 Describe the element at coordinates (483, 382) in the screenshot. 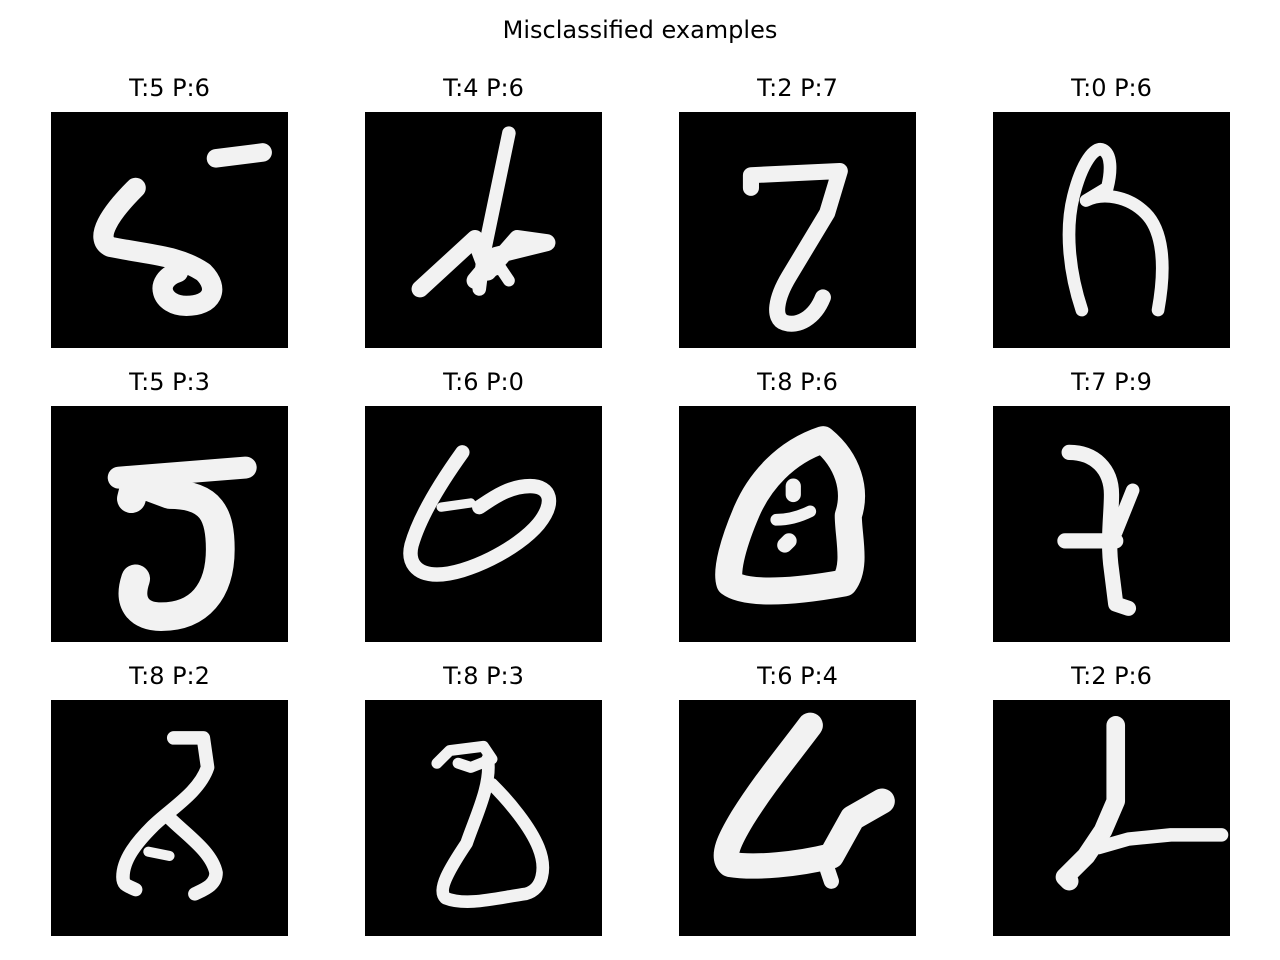

I see `sample-label: T:6 P:0` at that location.